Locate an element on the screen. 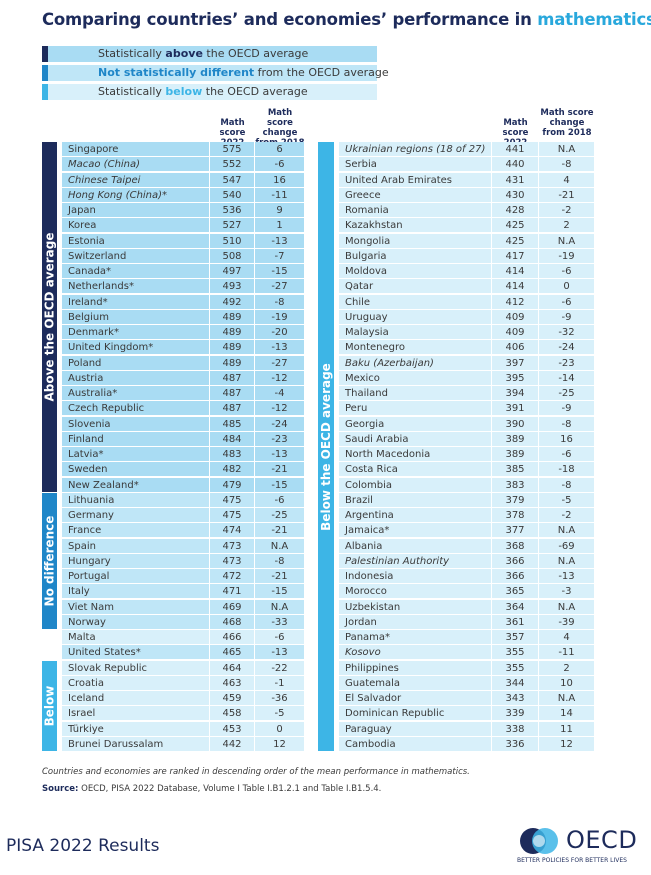 This screenshot has width=651, height=875. table-row: Italy 471 -15 is located at coordinates (183, 592).